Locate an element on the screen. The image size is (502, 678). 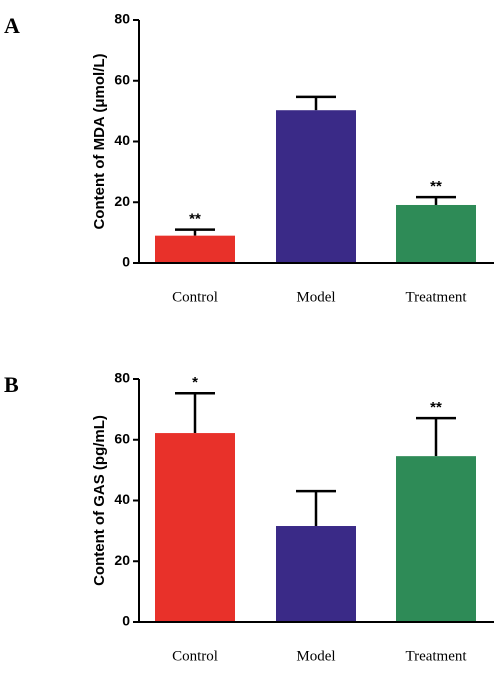
y-axis-title: Content of GAS (pg/mL) is located at coordinates (99, 500).